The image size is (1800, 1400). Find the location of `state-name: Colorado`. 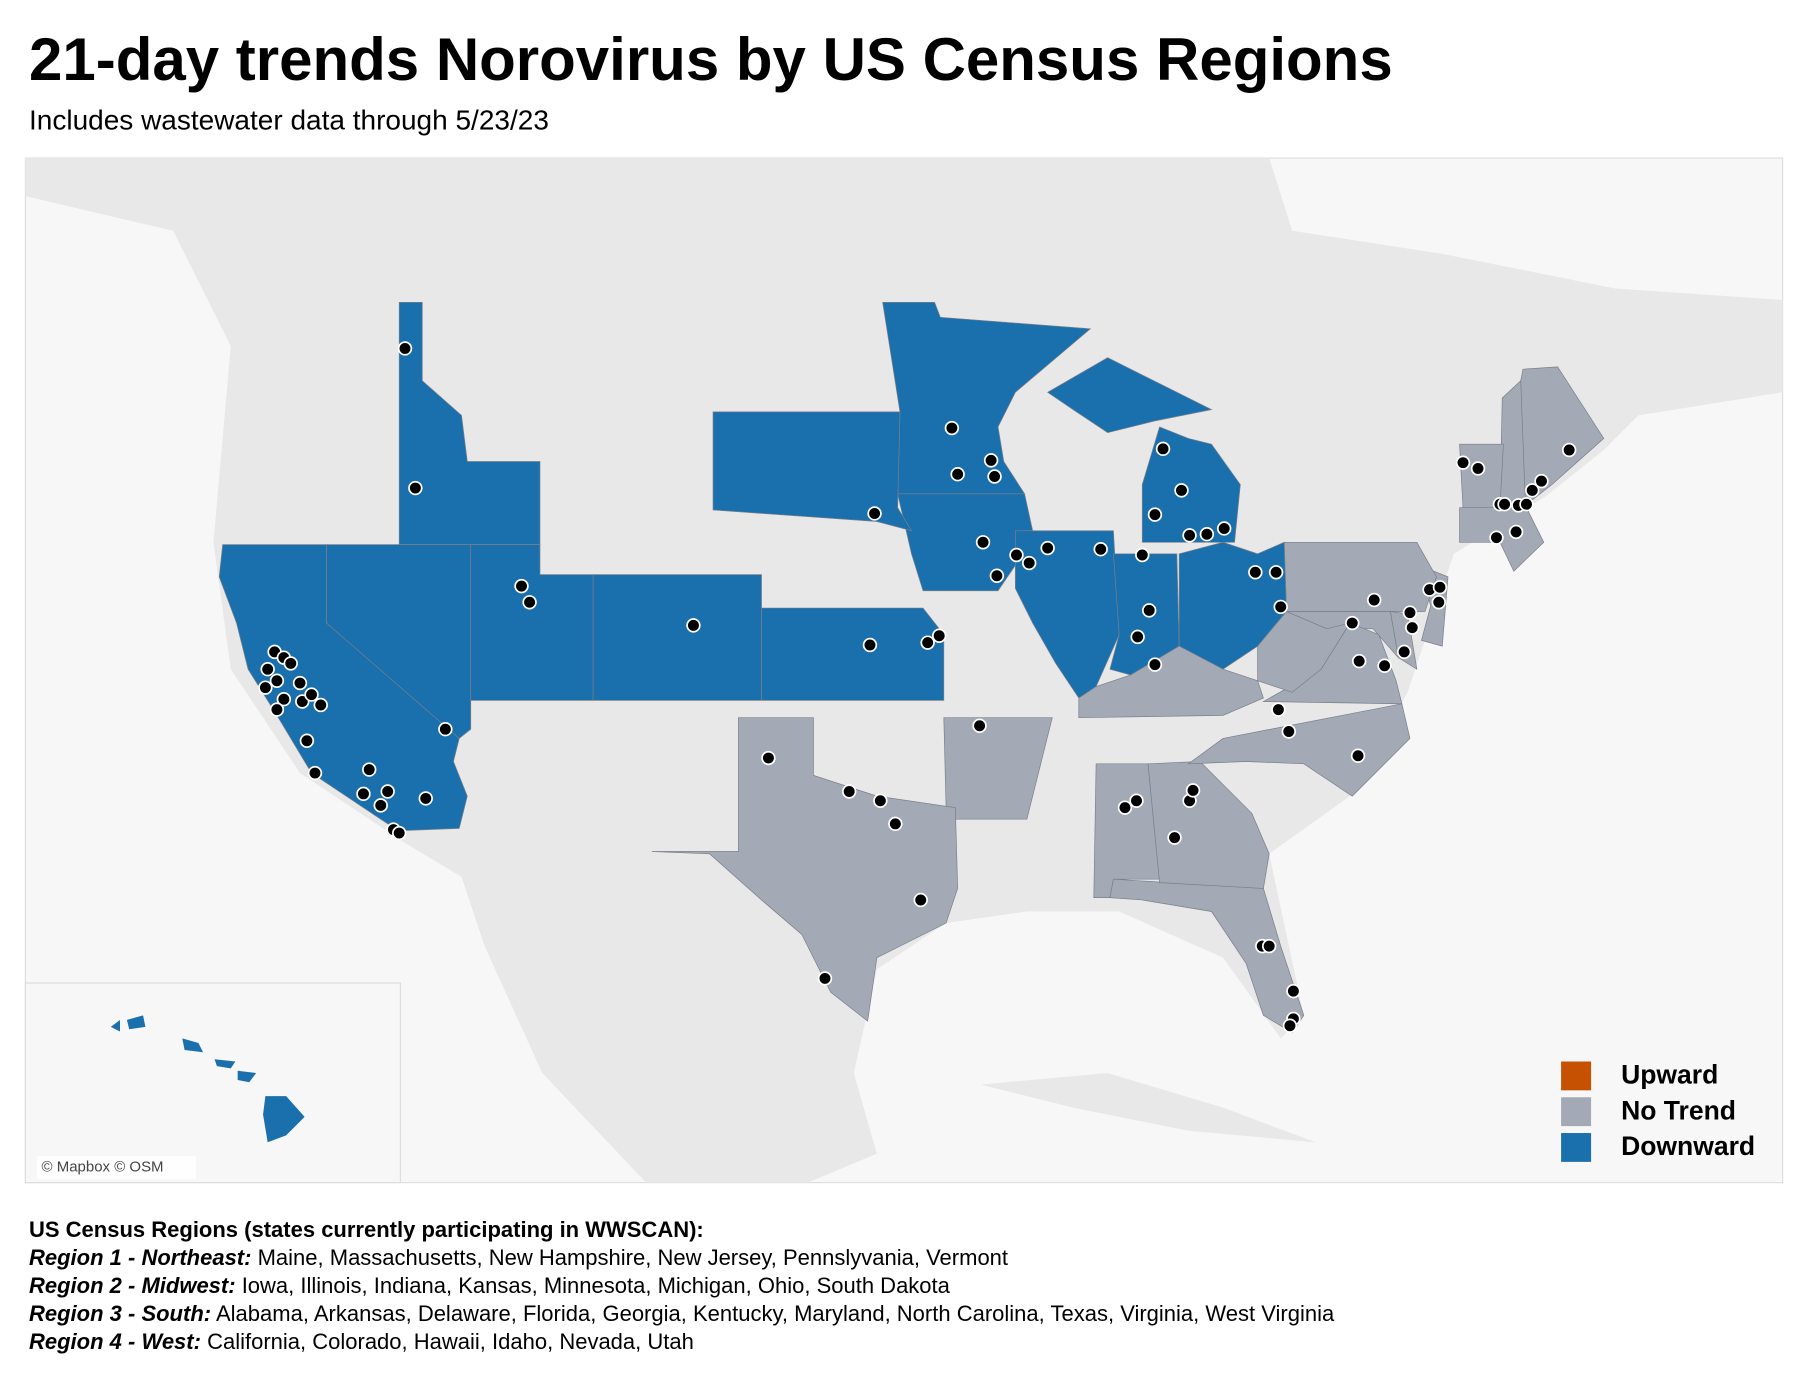

state-name: Colorado is located at coordinates (357, 1341).